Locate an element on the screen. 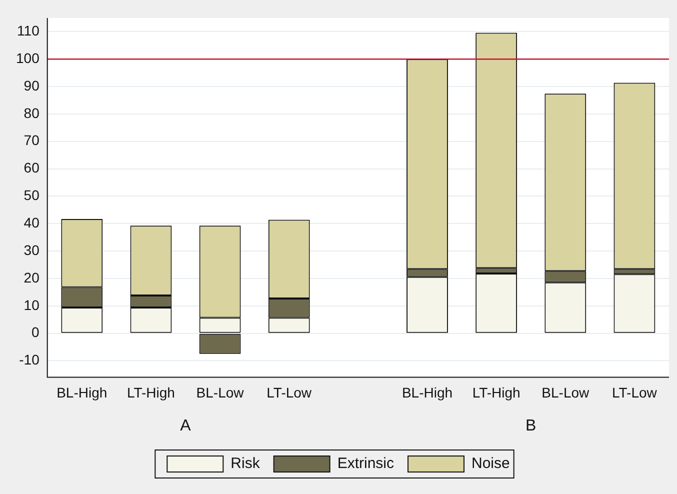 The image size is (677, 494). legend-label: Noise is located at coordinates (490, 463).